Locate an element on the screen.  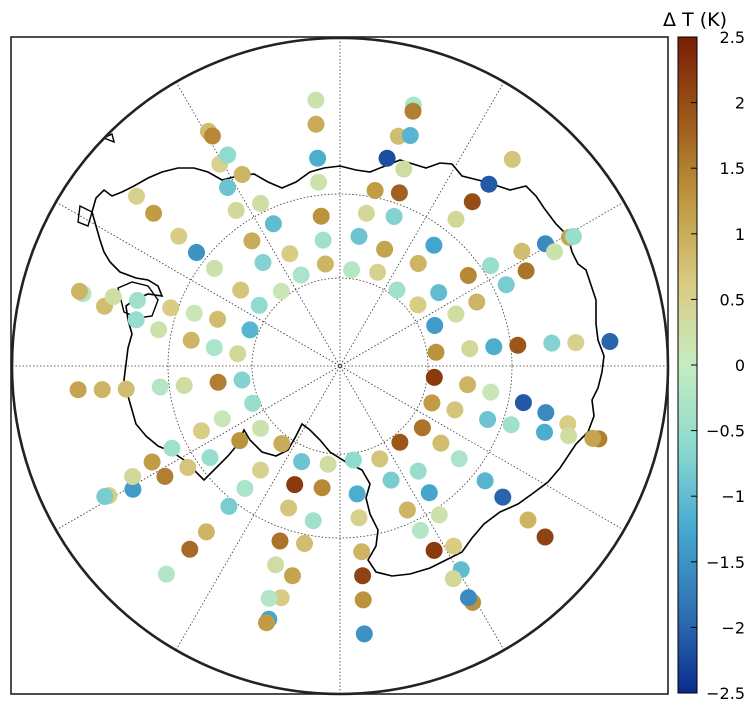
colorbar-tick-label: 1.5 is located at coordinates (732, 168).